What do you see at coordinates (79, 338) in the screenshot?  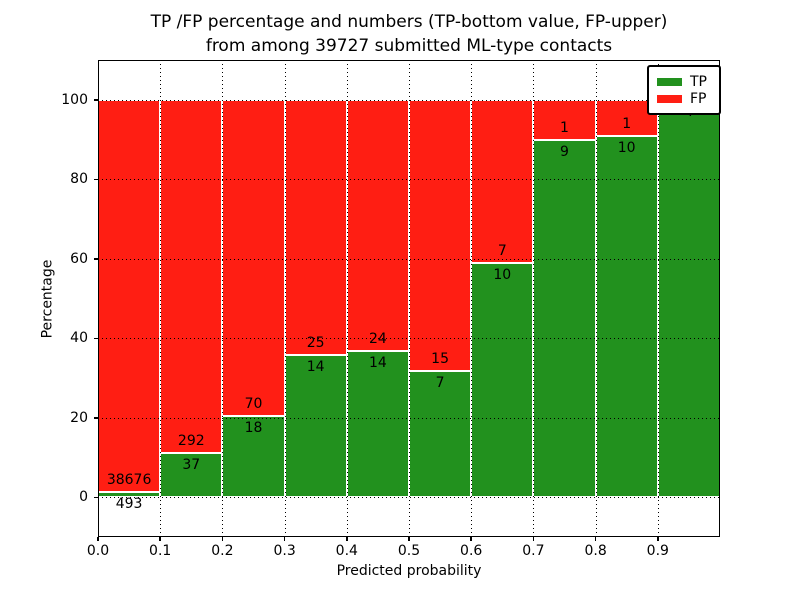 I see `y-tick-label: 40` at bounding box center [79, 338].